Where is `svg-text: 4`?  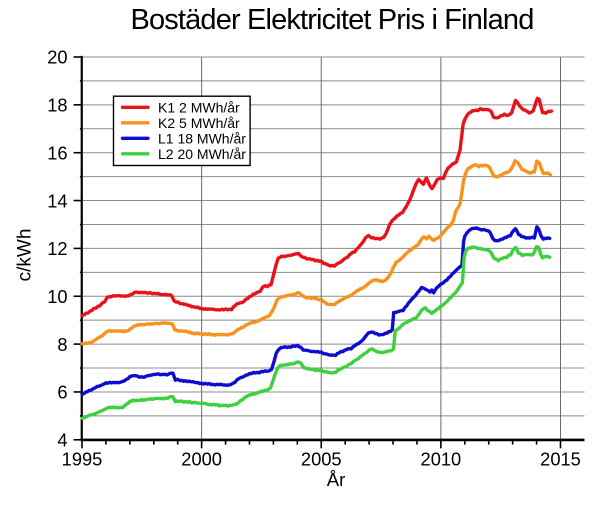
svg-text: 4 is located at coordinates (62, 440).